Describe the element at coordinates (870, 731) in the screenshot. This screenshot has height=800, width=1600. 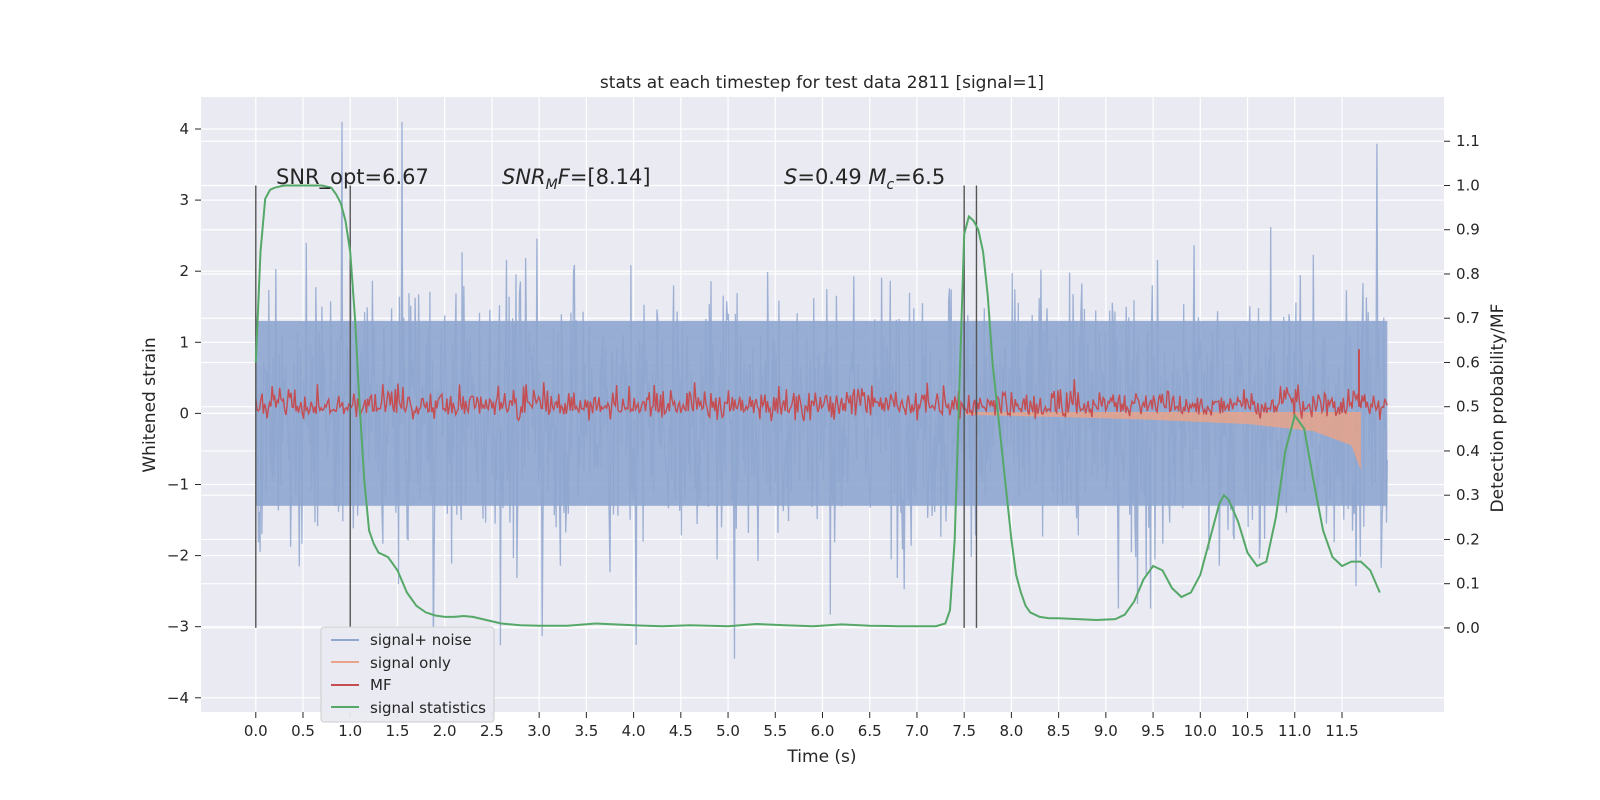
I see `x-tick-label: 6.5` at that location.